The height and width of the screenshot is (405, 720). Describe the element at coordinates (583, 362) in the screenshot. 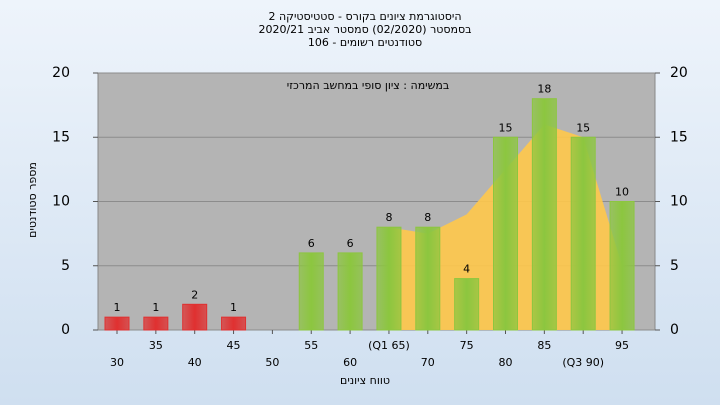

I see `x-tick-label: (Q3 90)` at that location.